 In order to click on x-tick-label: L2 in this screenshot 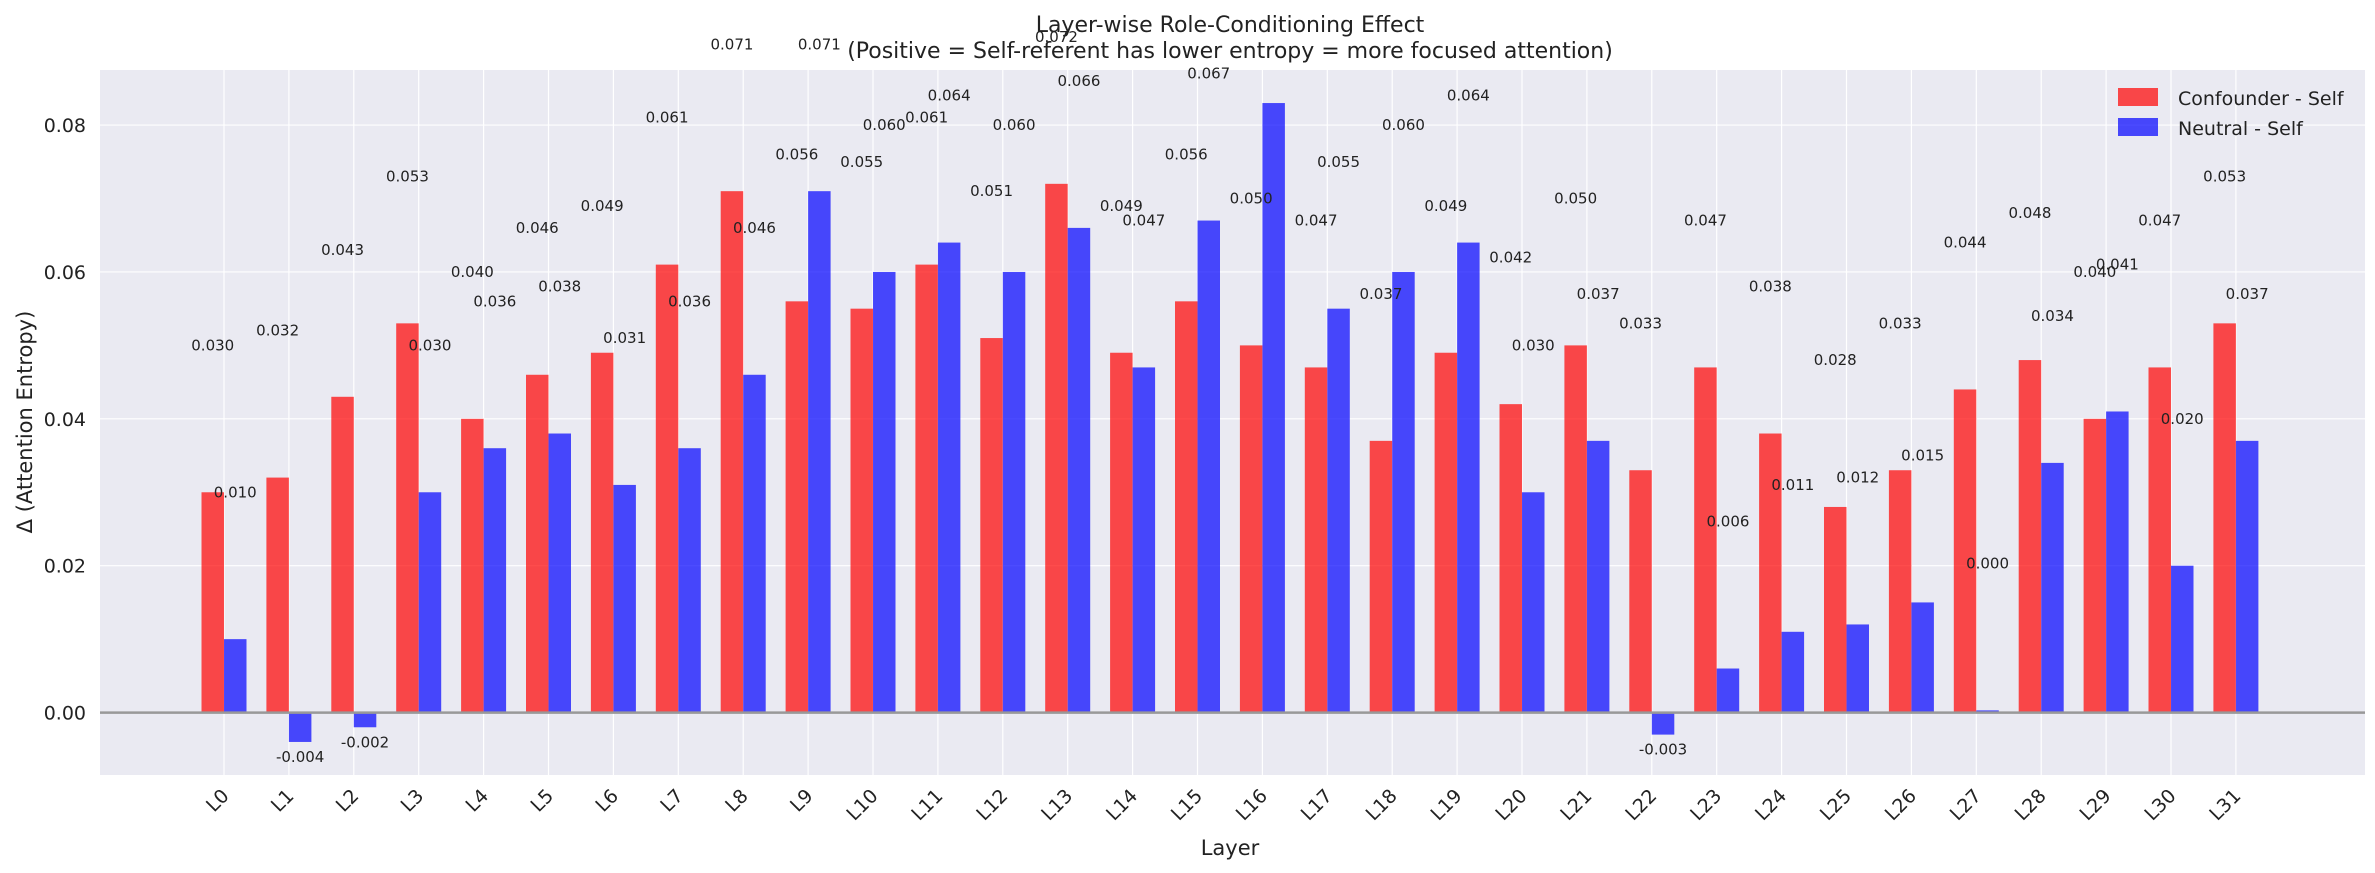, I will do `click(348, 801)`.